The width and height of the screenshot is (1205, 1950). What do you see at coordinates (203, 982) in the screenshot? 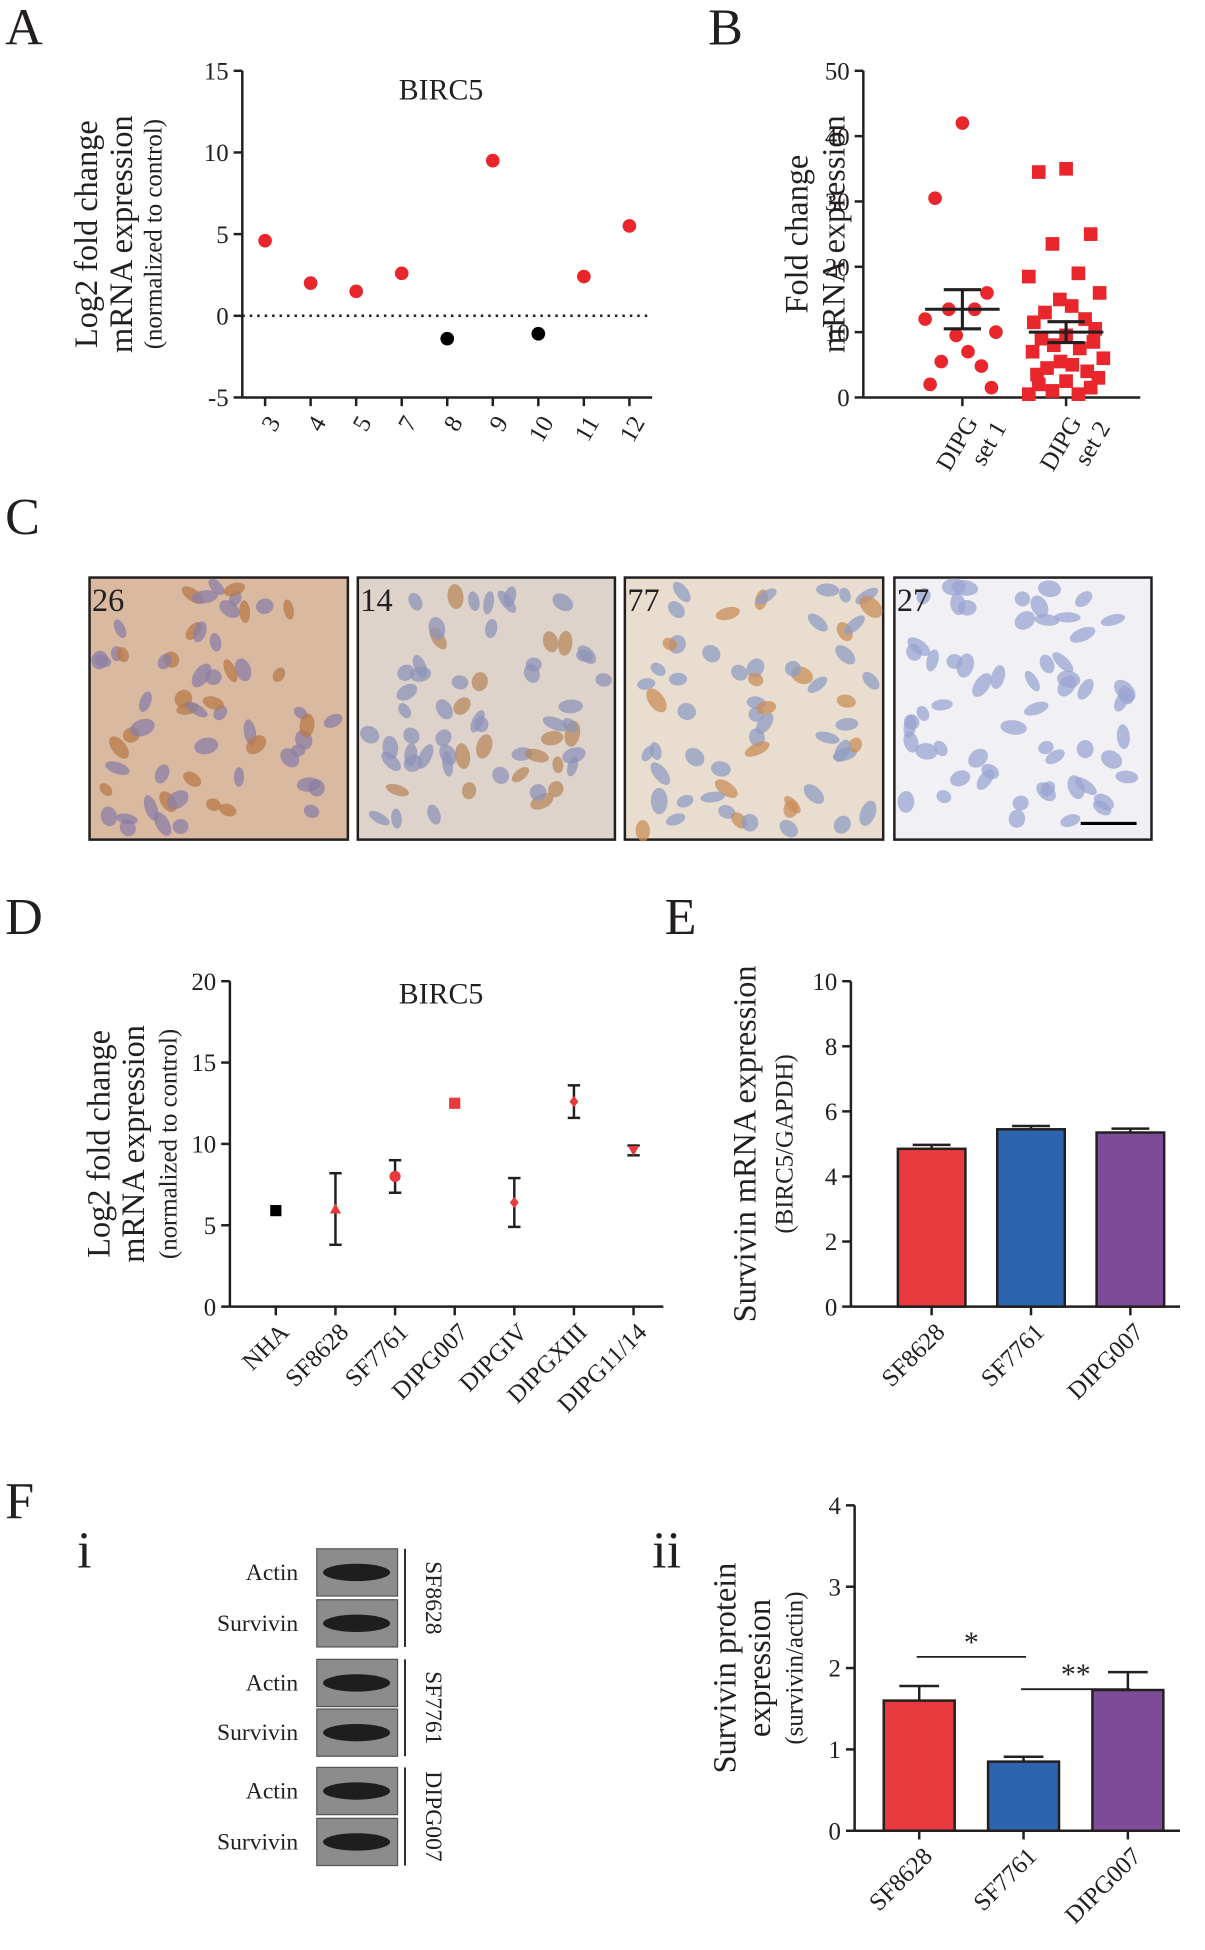
I see `y-tick-label: 20` at bounding box center [203, 982].